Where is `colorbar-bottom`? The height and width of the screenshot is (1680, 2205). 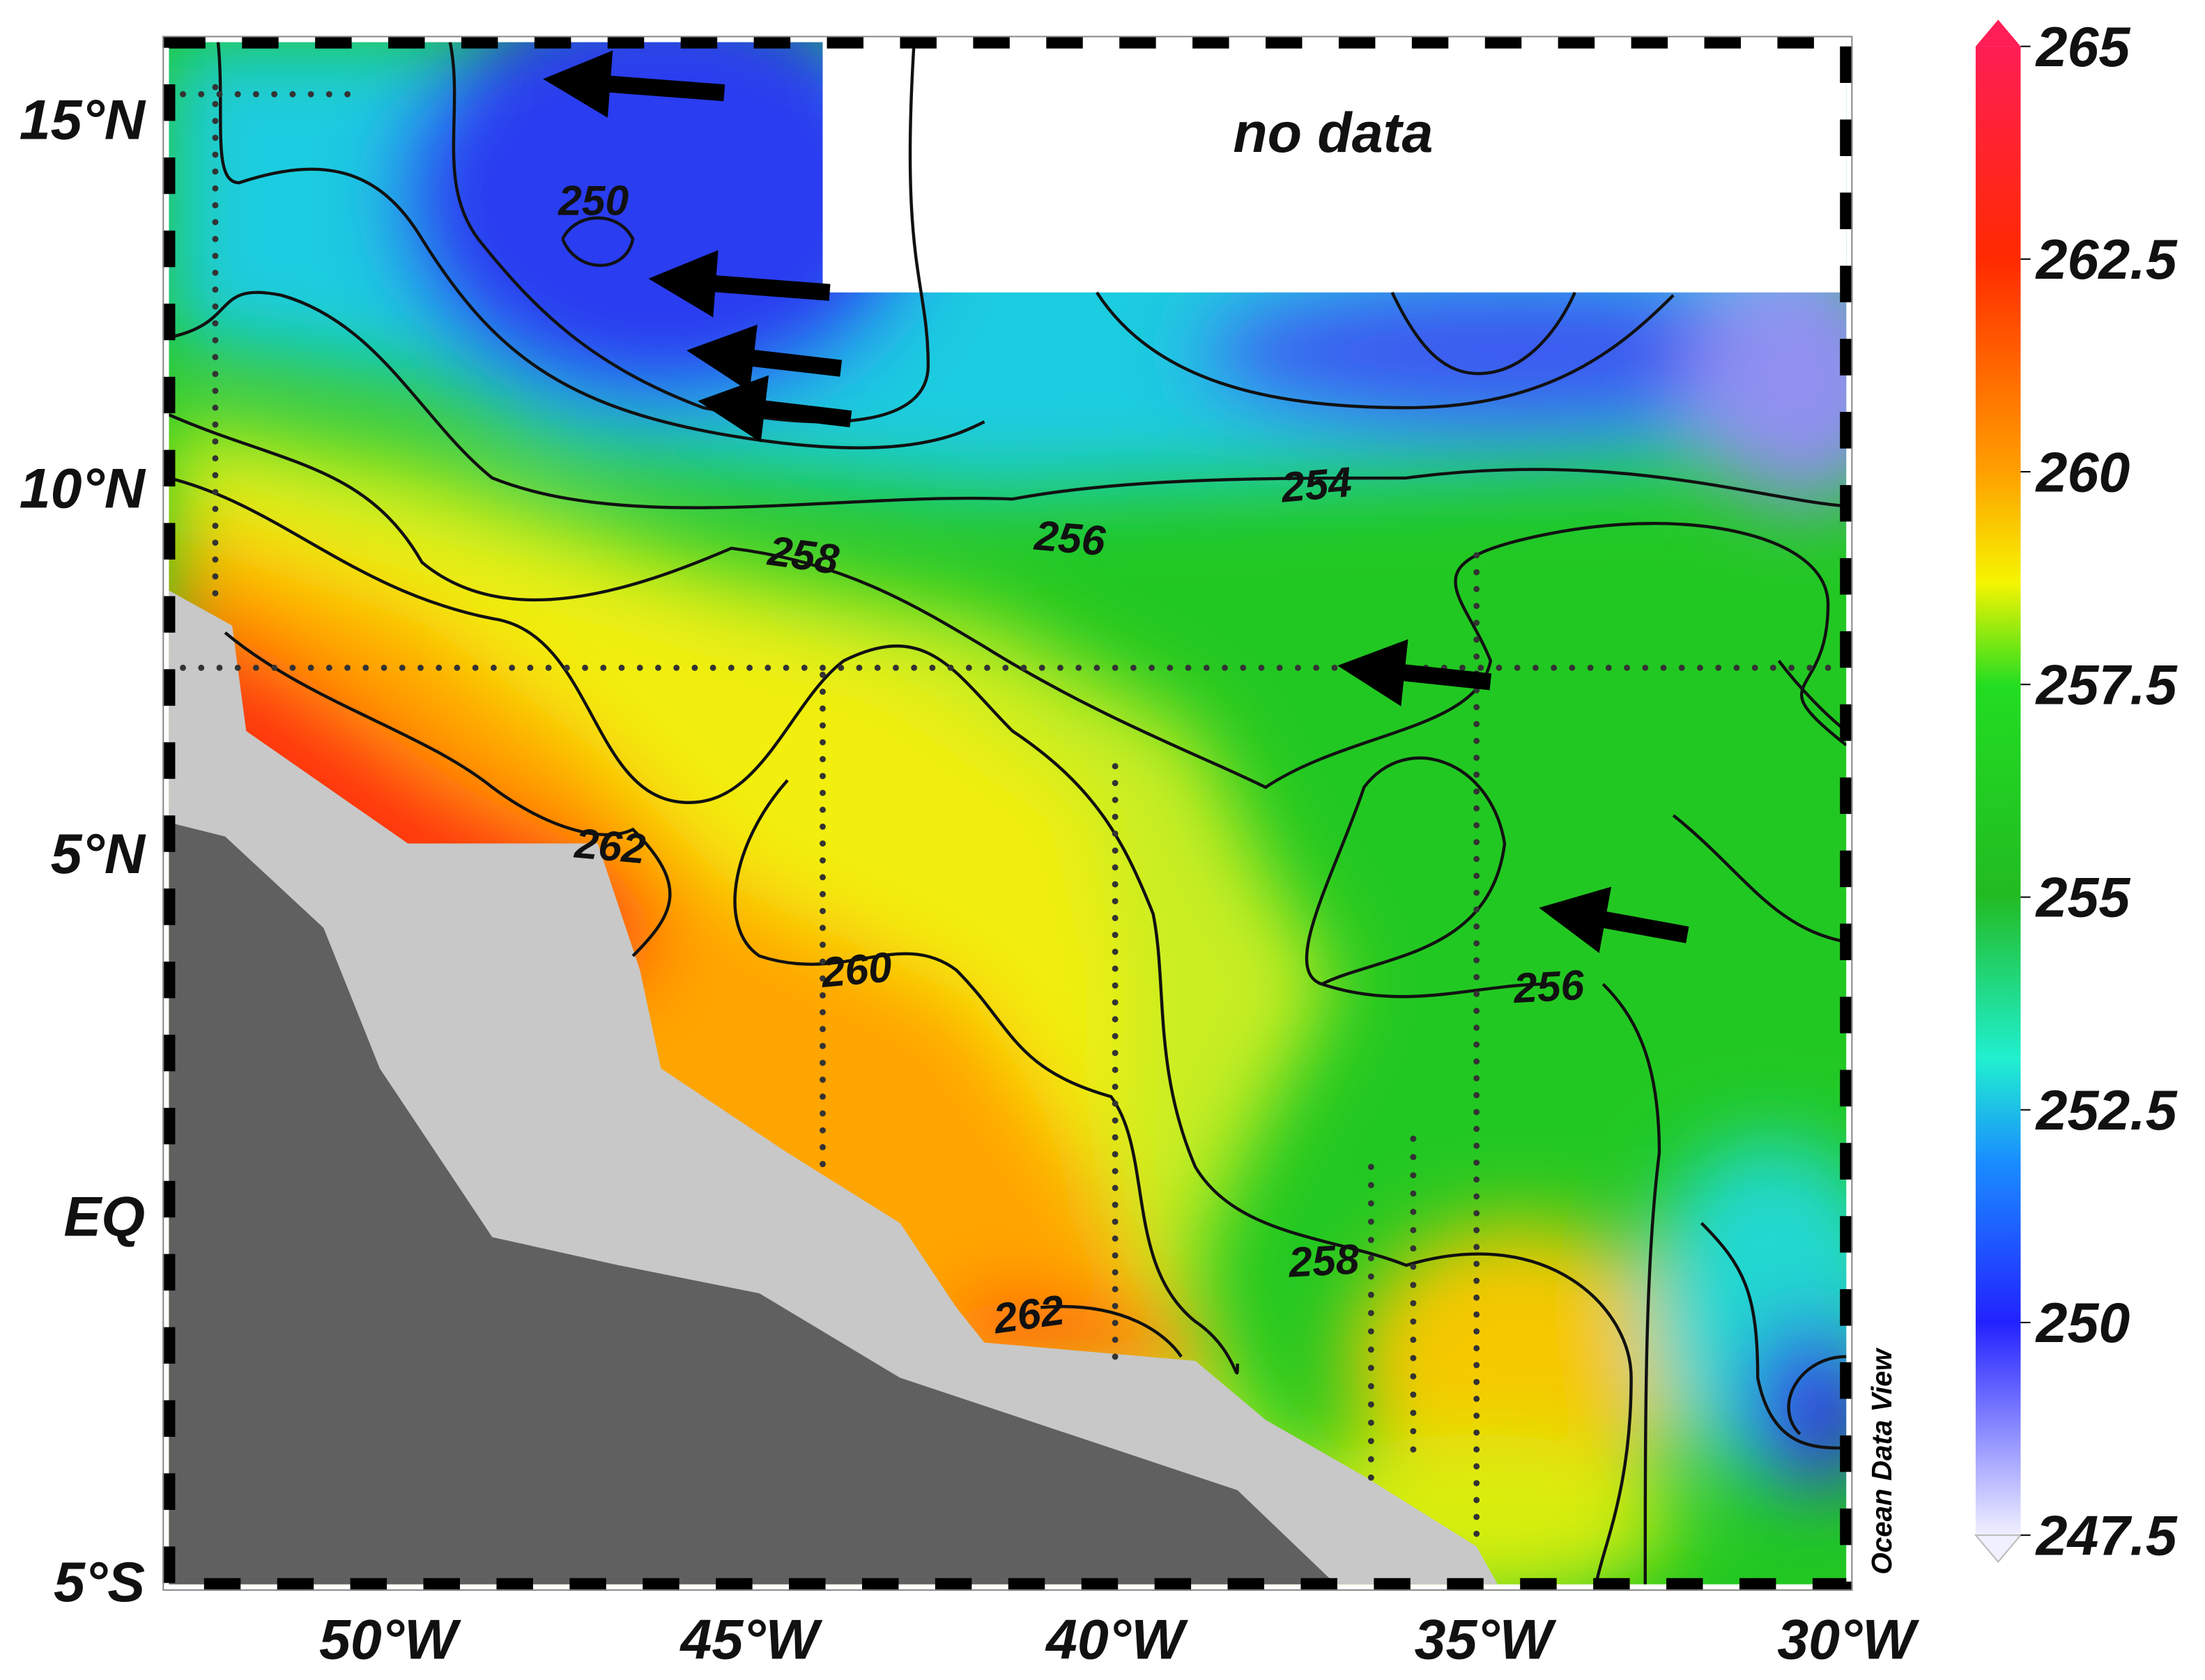 colorbar-bottom is located at coordinates (1998, 1549).